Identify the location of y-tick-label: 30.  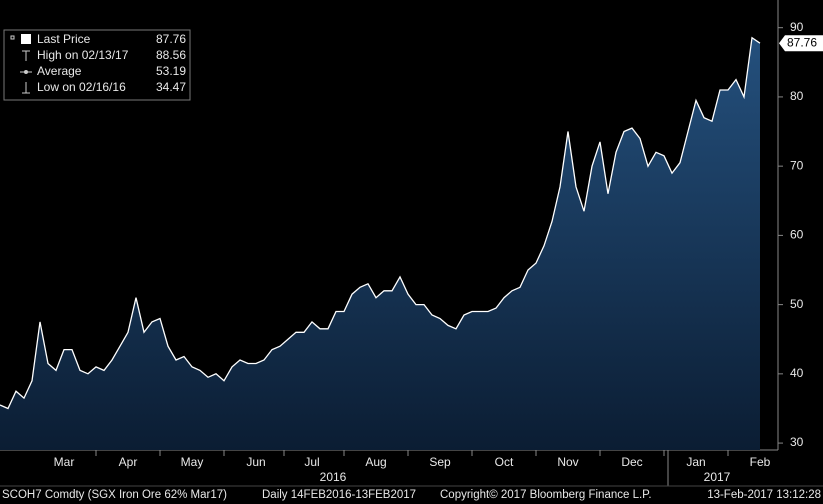
(797, 442).